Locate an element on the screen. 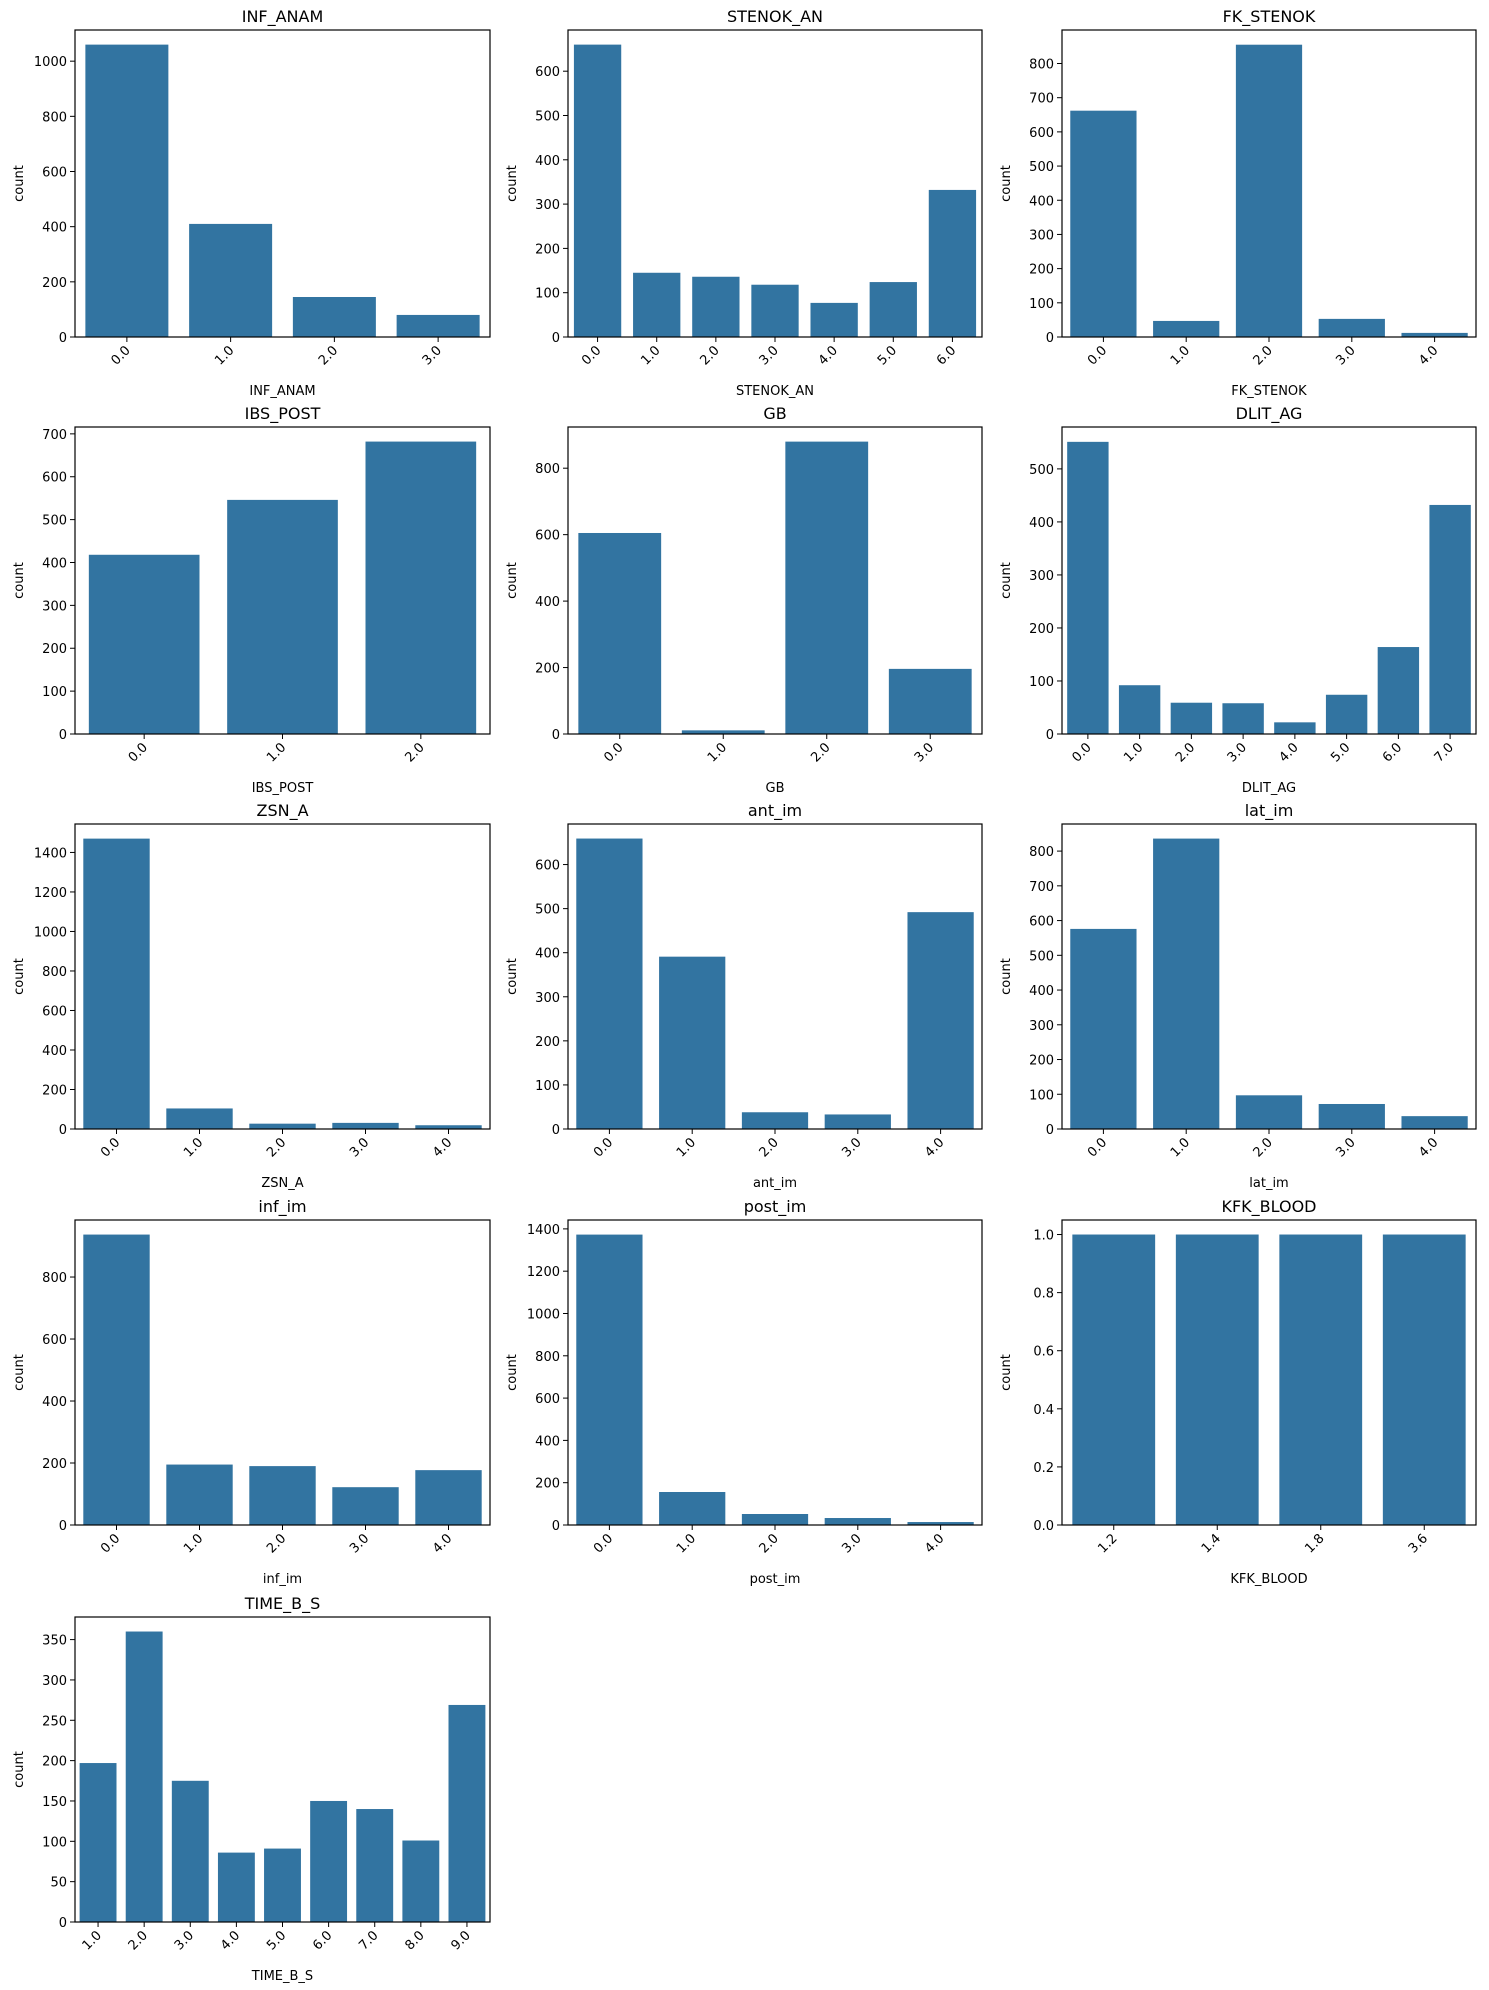 This screenshot has height=1990, width=1489. x-tick-label: 8.0 is located at coordinates (414, 1940).